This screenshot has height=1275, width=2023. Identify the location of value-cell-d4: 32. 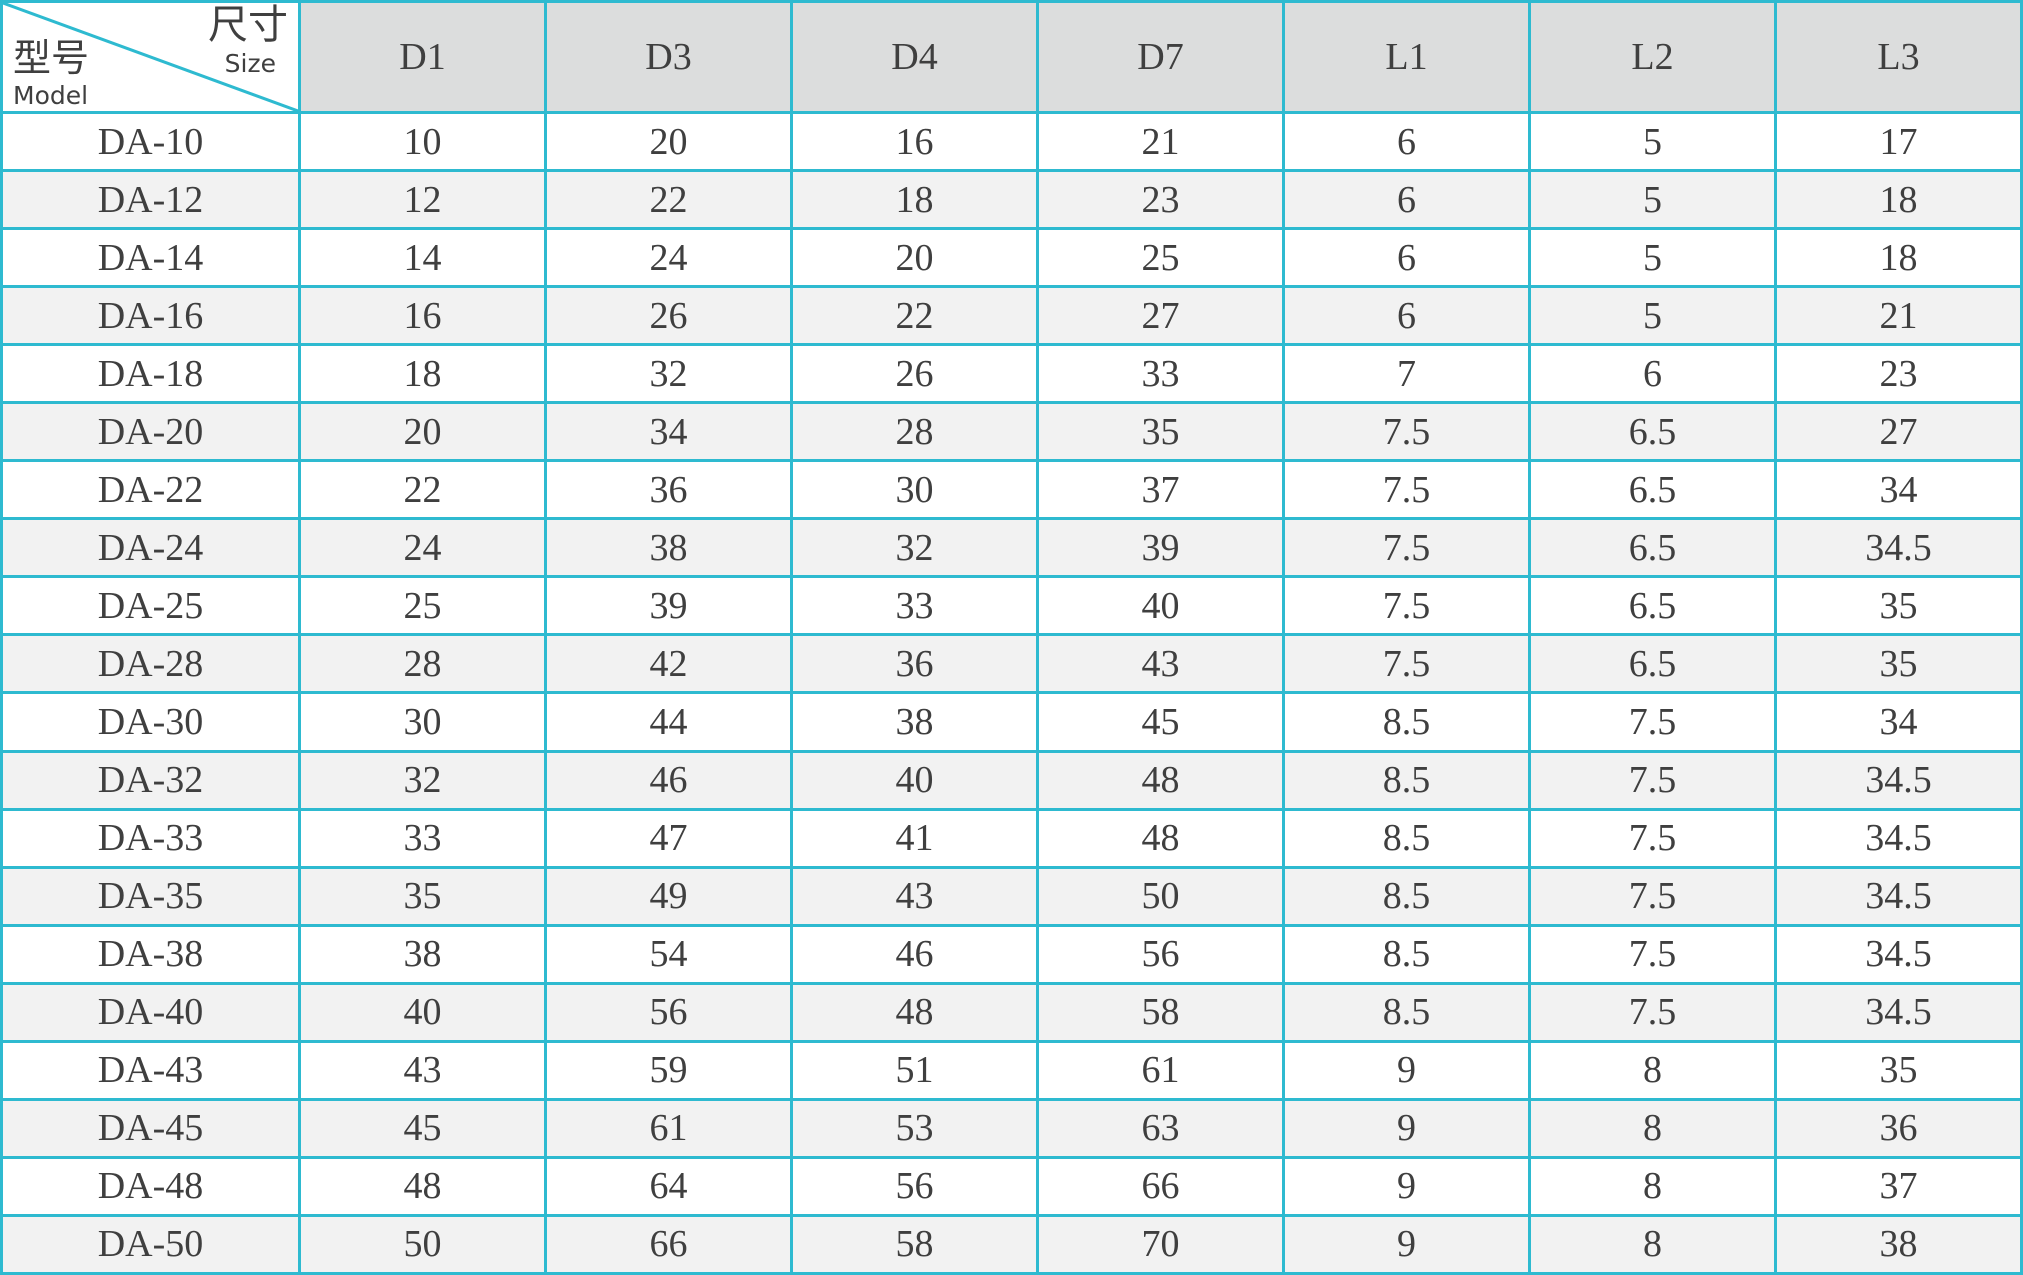
(914, 548).